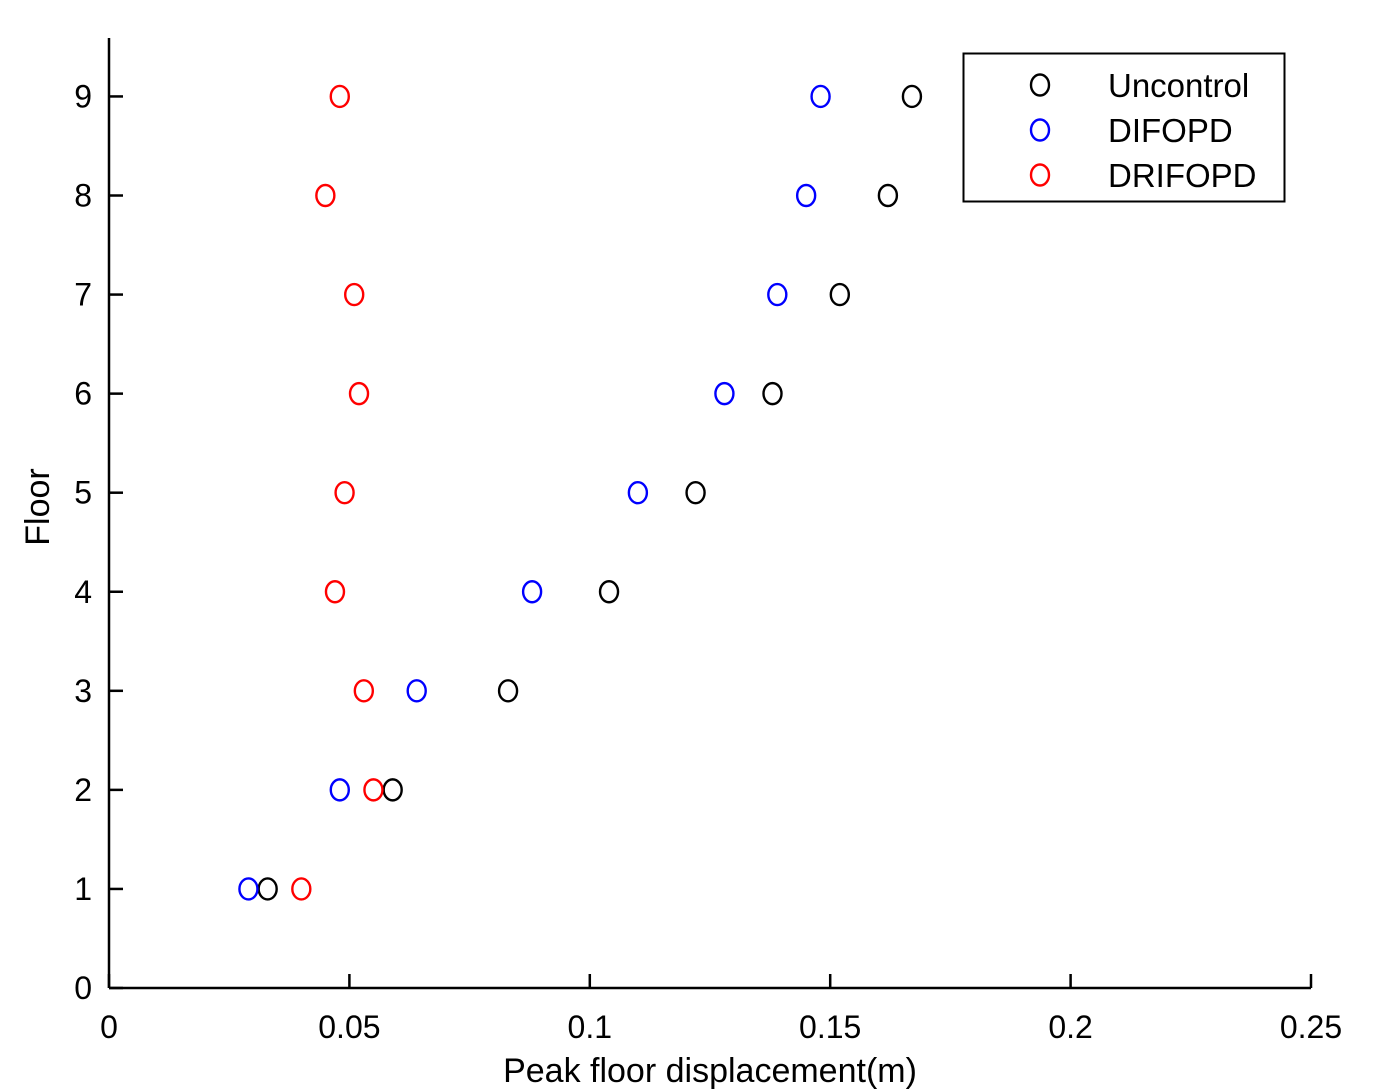 This screenshot has width=1376, height=1091. What do you see at coordinates (710, 1071) in the screenshot?
I see `x-axis-title: Peak floor displacement(m)` at bounding box center [710, 1071].